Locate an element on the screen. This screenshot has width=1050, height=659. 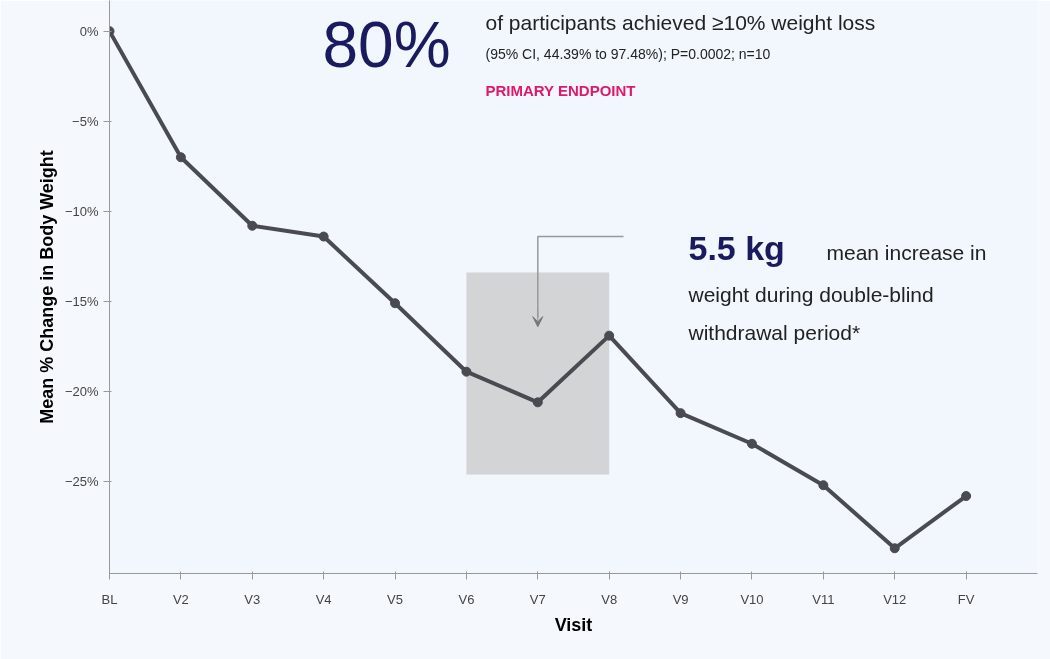
annotation: of participants achieved ≥10% weight loss is located at coordinates (680, 22).